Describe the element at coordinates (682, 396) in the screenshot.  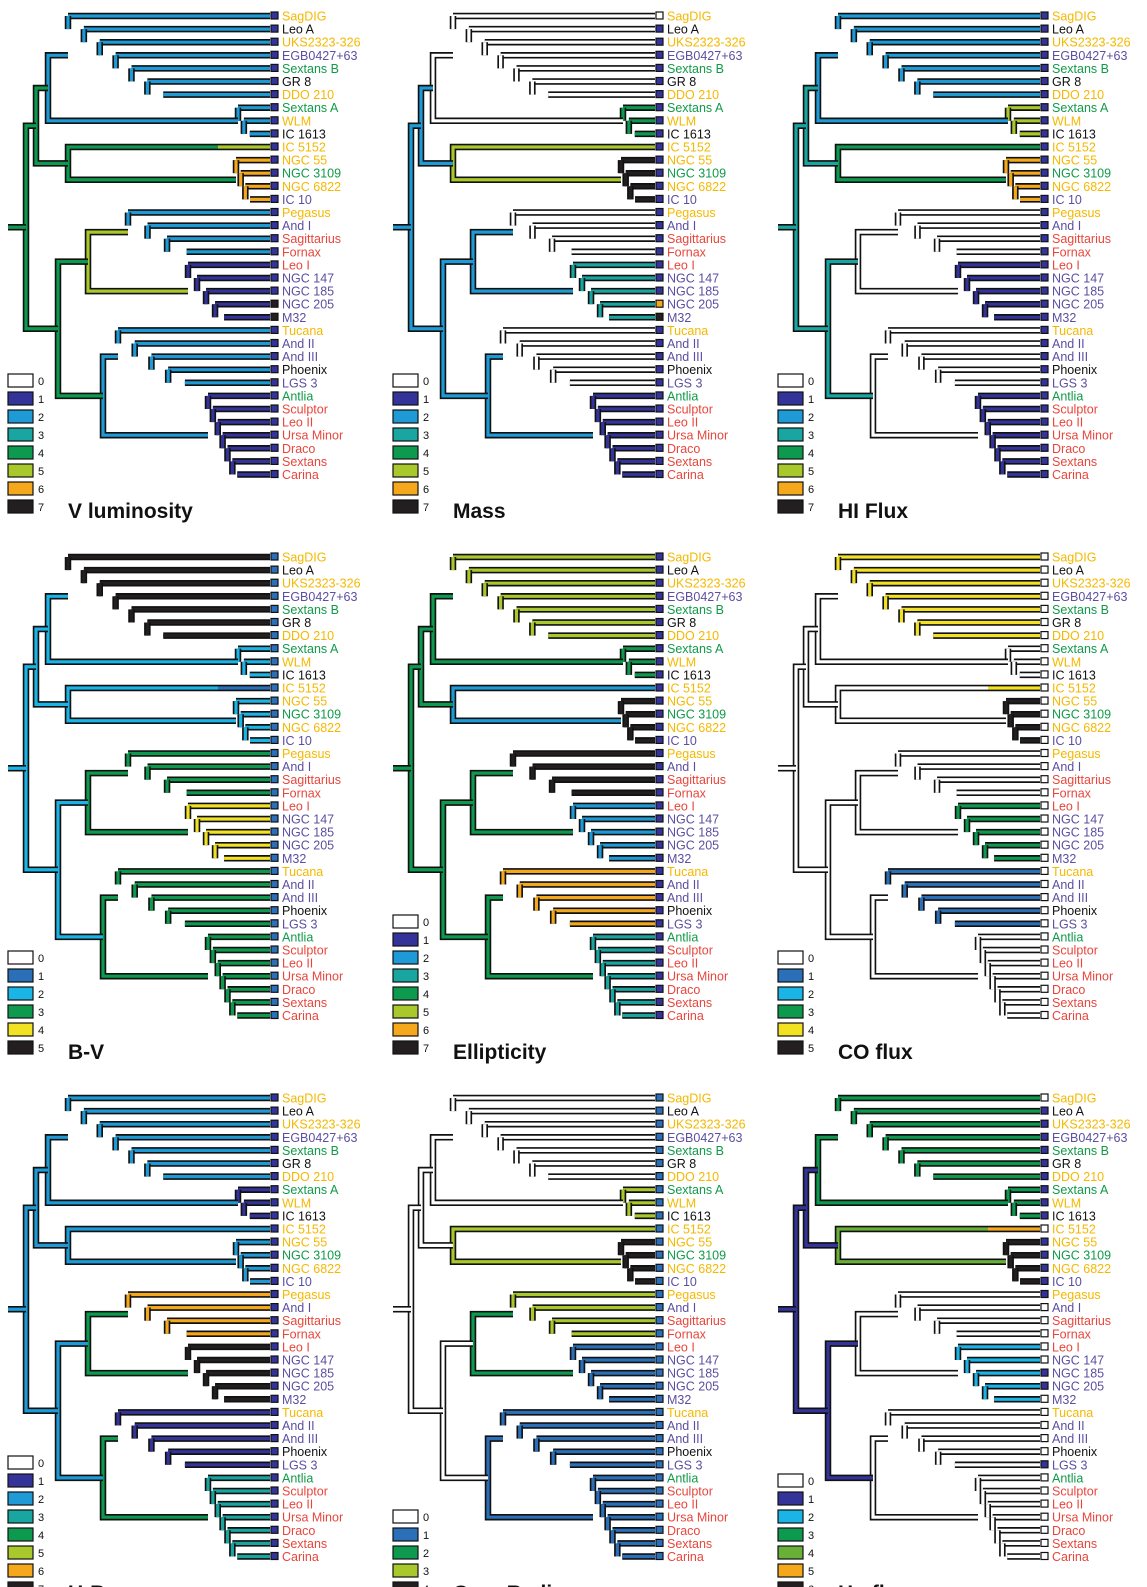
I see `leaf-label: Antlia` at that location.